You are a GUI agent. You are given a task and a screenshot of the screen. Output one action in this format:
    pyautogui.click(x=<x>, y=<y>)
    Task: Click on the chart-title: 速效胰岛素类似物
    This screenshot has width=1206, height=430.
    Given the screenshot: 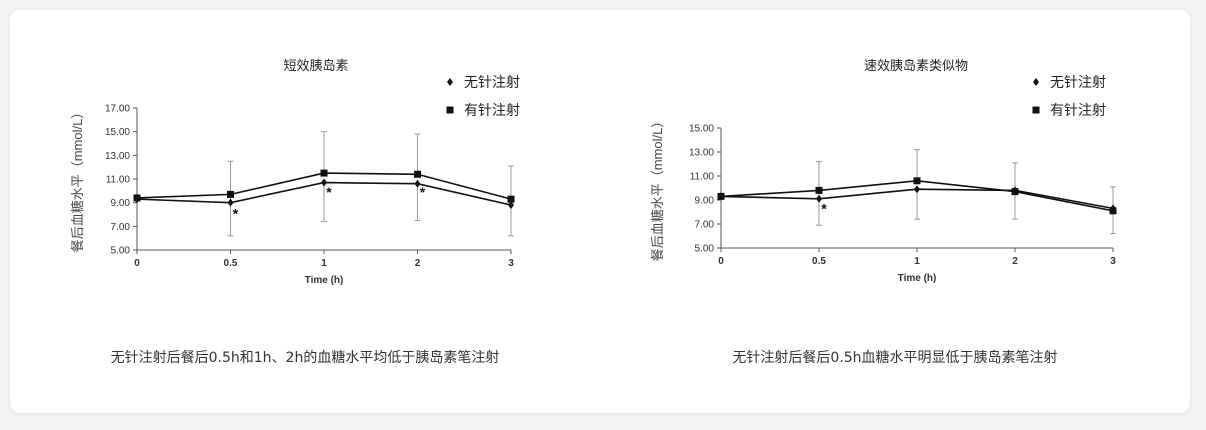 What is the action you would take?
    pyautogui.click(x=916, y=65)
    